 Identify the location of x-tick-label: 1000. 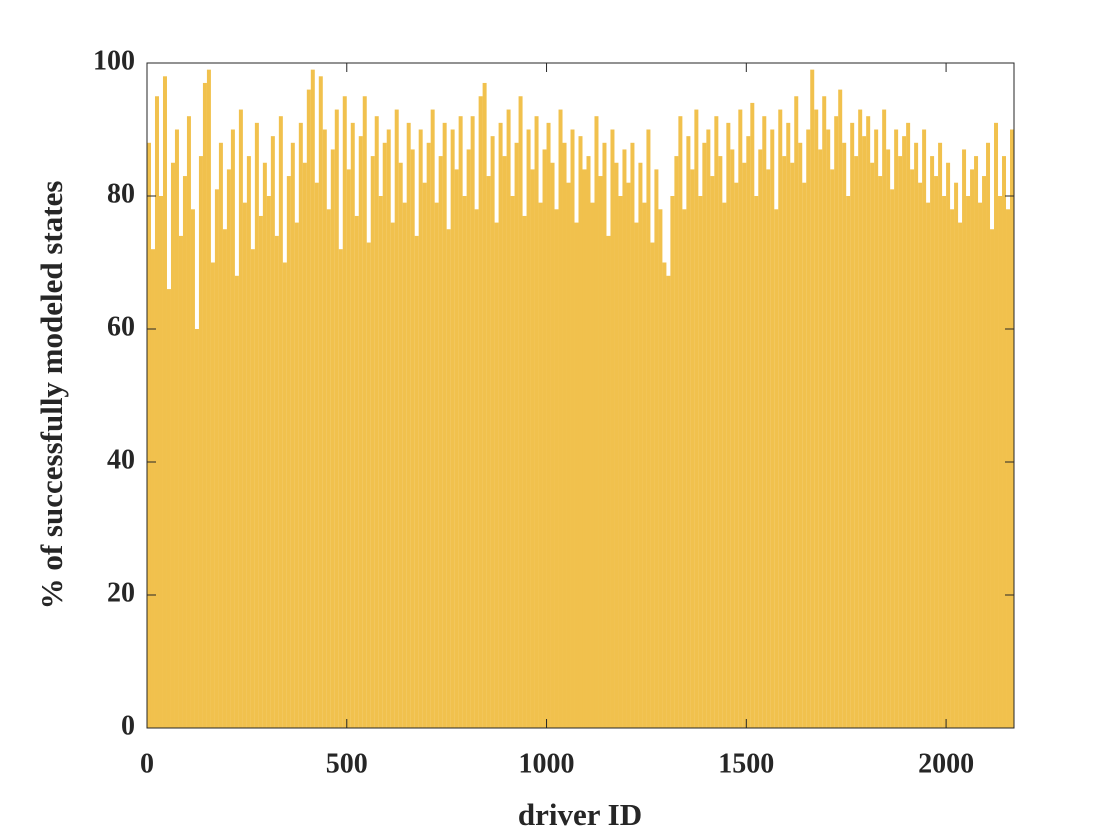
(547, 763).